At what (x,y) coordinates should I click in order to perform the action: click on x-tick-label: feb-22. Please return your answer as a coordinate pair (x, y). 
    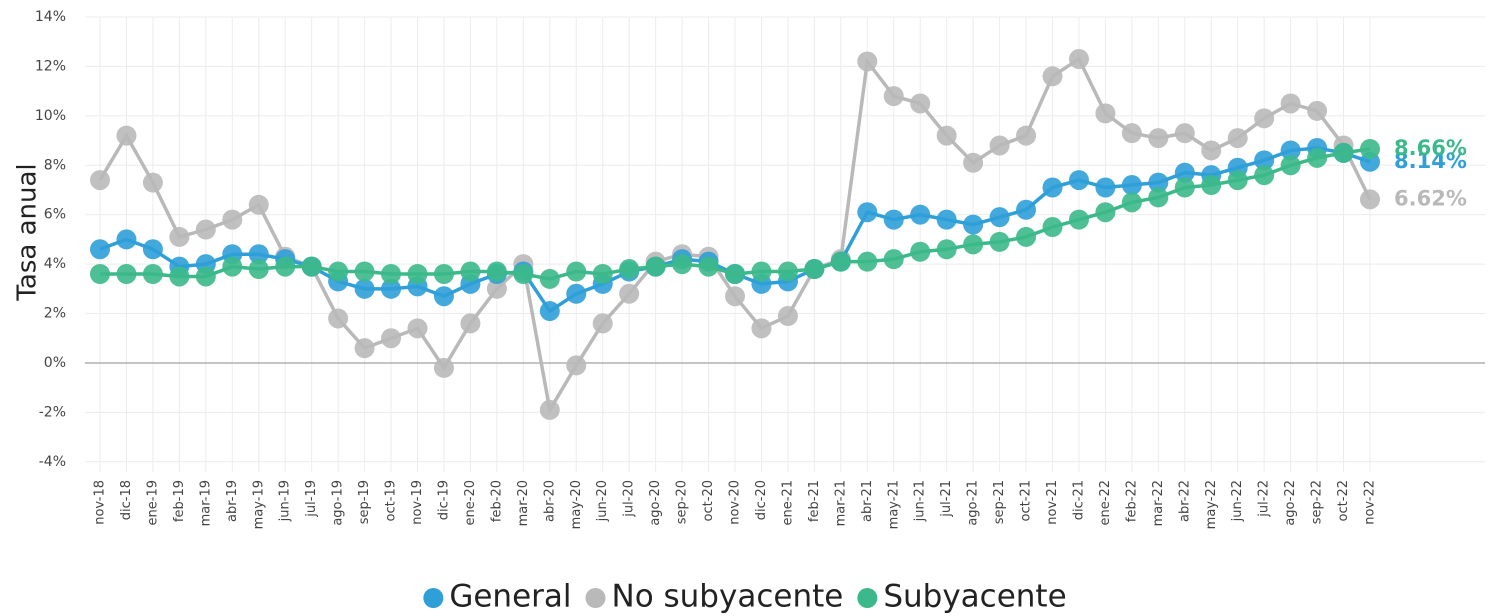
    Looking at the image, I should click on (1131, 501).